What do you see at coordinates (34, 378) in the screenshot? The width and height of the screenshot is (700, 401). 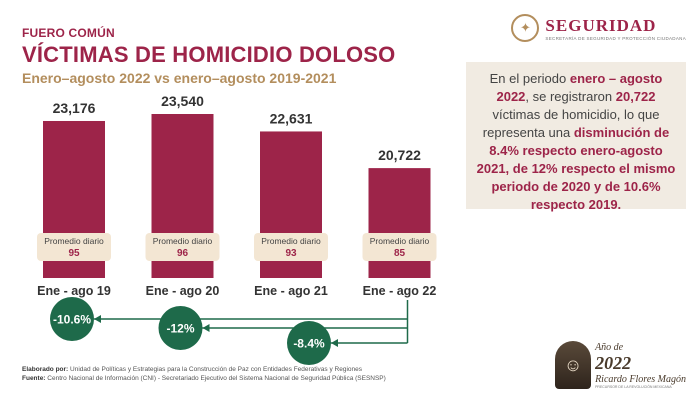 I see `fuente-label: Fuente:` at bounding box center [34, 378].